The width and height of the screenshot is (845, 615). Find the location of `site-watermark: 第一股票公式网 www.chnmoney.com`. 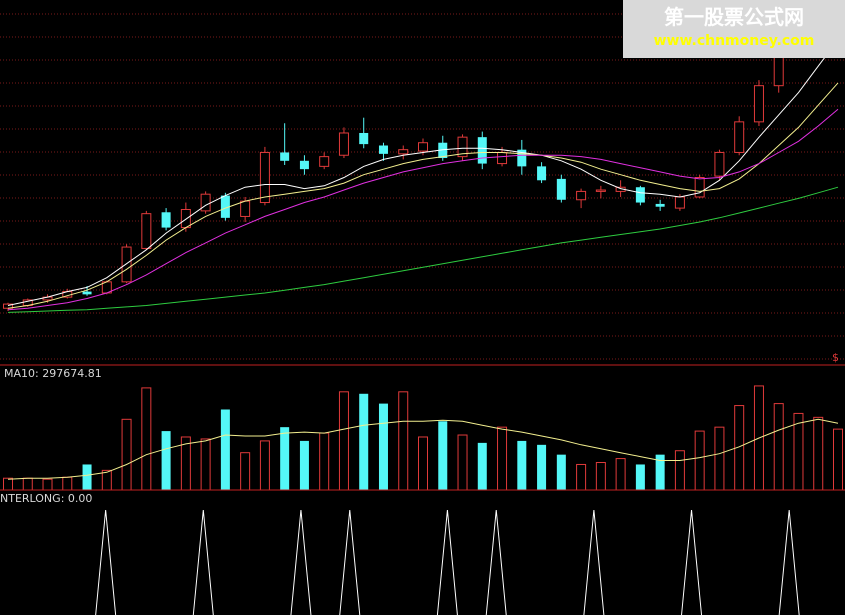

site-watermark: 第一股票公式网 www.chnmoney.com is located at coordinates (734, 29).